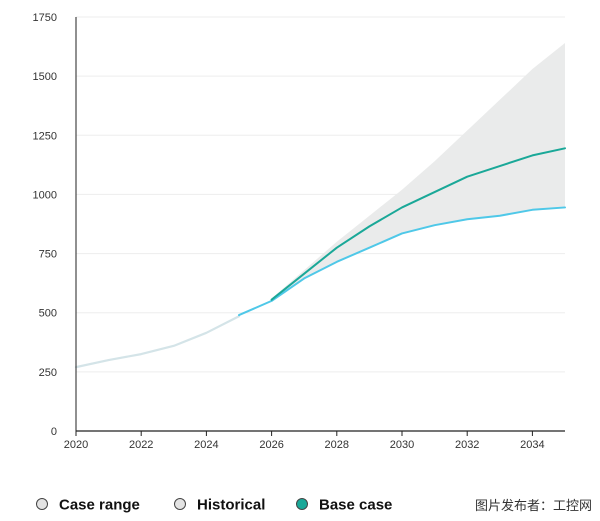 This screenshot has height=521, width=600. What do you see at coordinates (54, 432) in the screenshot?
I see `y-tick-label-0: 0` at bounding box center [54, 432].